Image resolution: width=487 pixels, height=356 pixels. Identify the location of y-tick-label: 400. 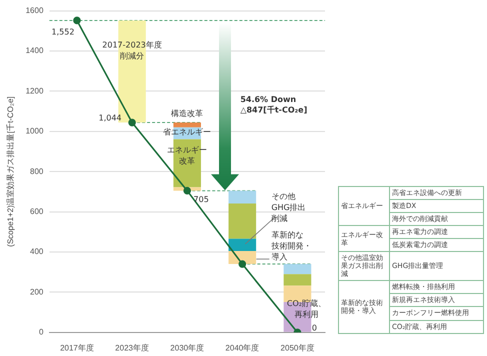
(37, 251).